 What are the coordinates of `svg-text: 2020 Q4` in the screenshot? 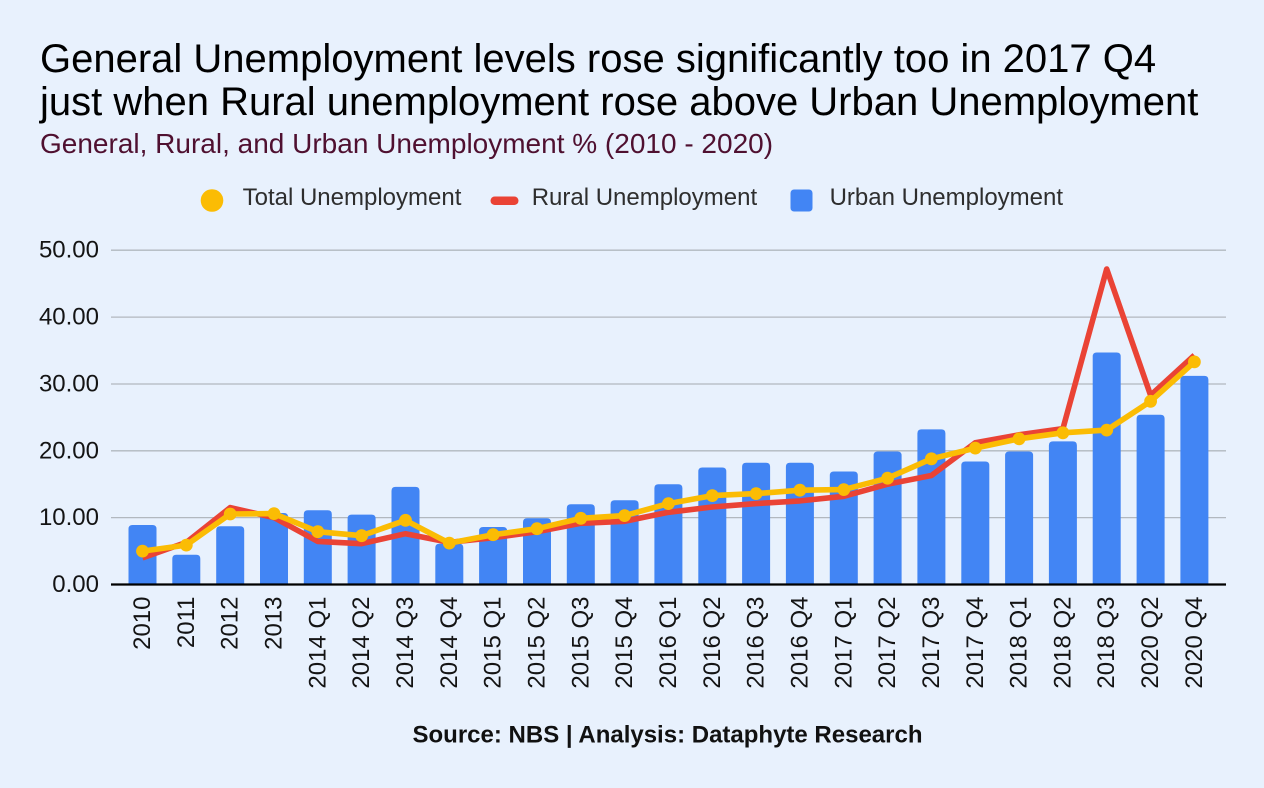 It's located at (1194, 643).